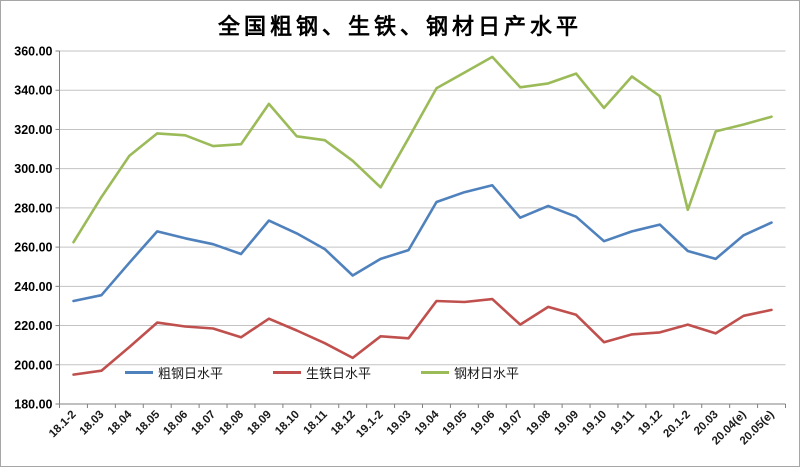  What do you see at coordinates (63, 425) in the screenshot?
I see `x-axis-label: 18.1-2` at bounding box center [63, 425].